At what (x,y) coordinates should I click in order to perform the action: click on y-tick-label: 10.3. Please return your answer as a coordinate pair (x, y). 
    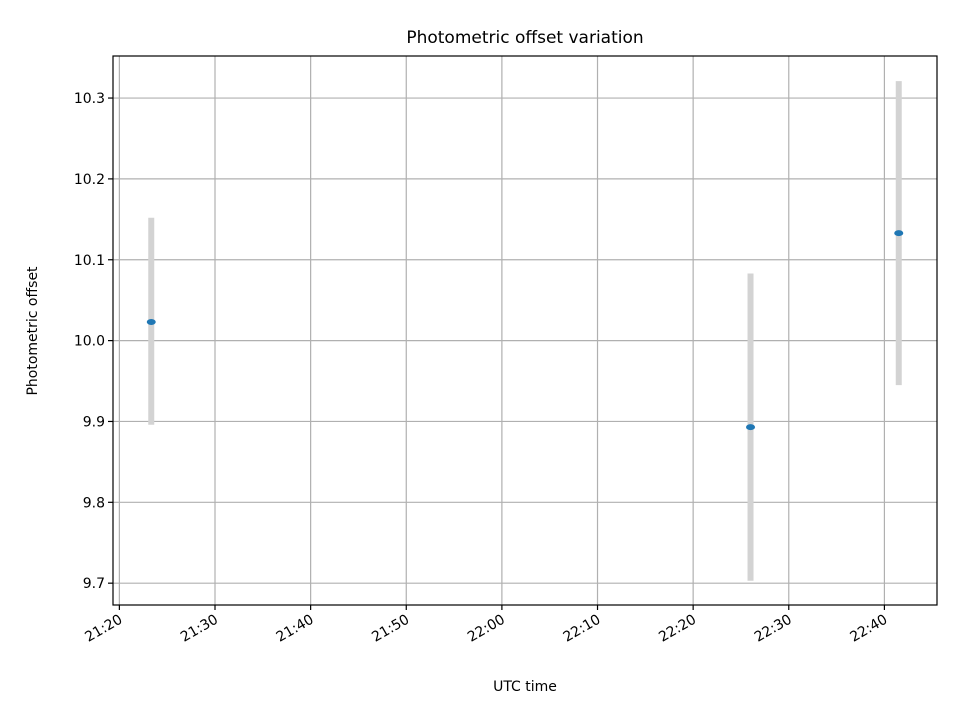
    Looking at the image, I should click on (89, 99).